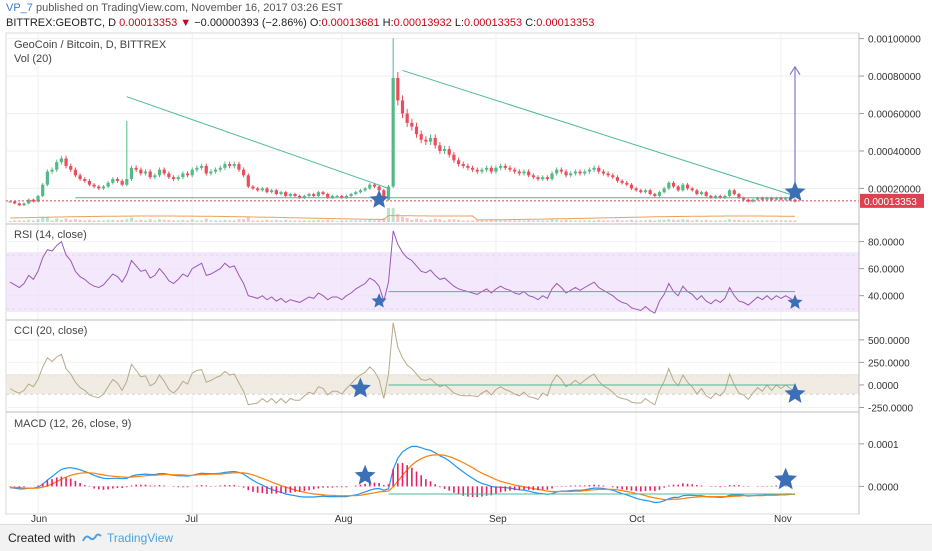  Describe the element at coordinates (894, 152) in the screenshot. I see `price-tick-label: 0.00040000` at that location.